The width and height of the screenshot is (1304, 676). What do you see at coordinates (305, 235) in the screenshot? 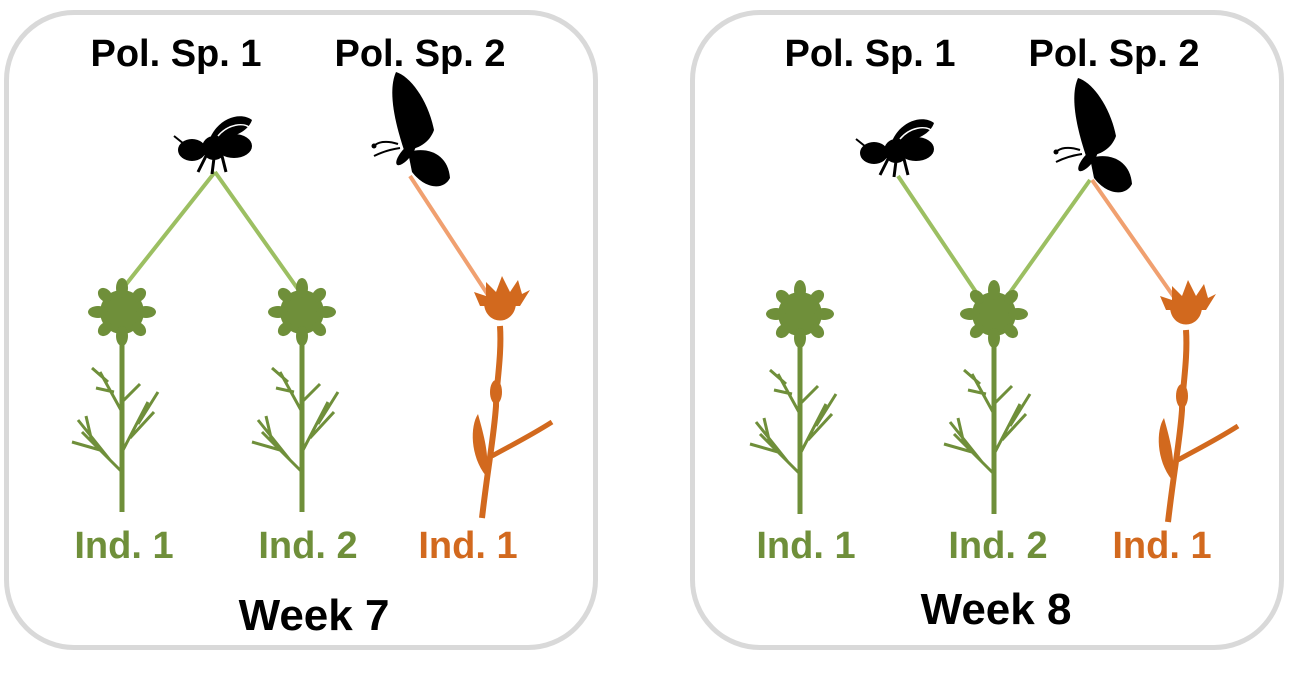
I see `week-7-links` at bounding box center [305, 235].